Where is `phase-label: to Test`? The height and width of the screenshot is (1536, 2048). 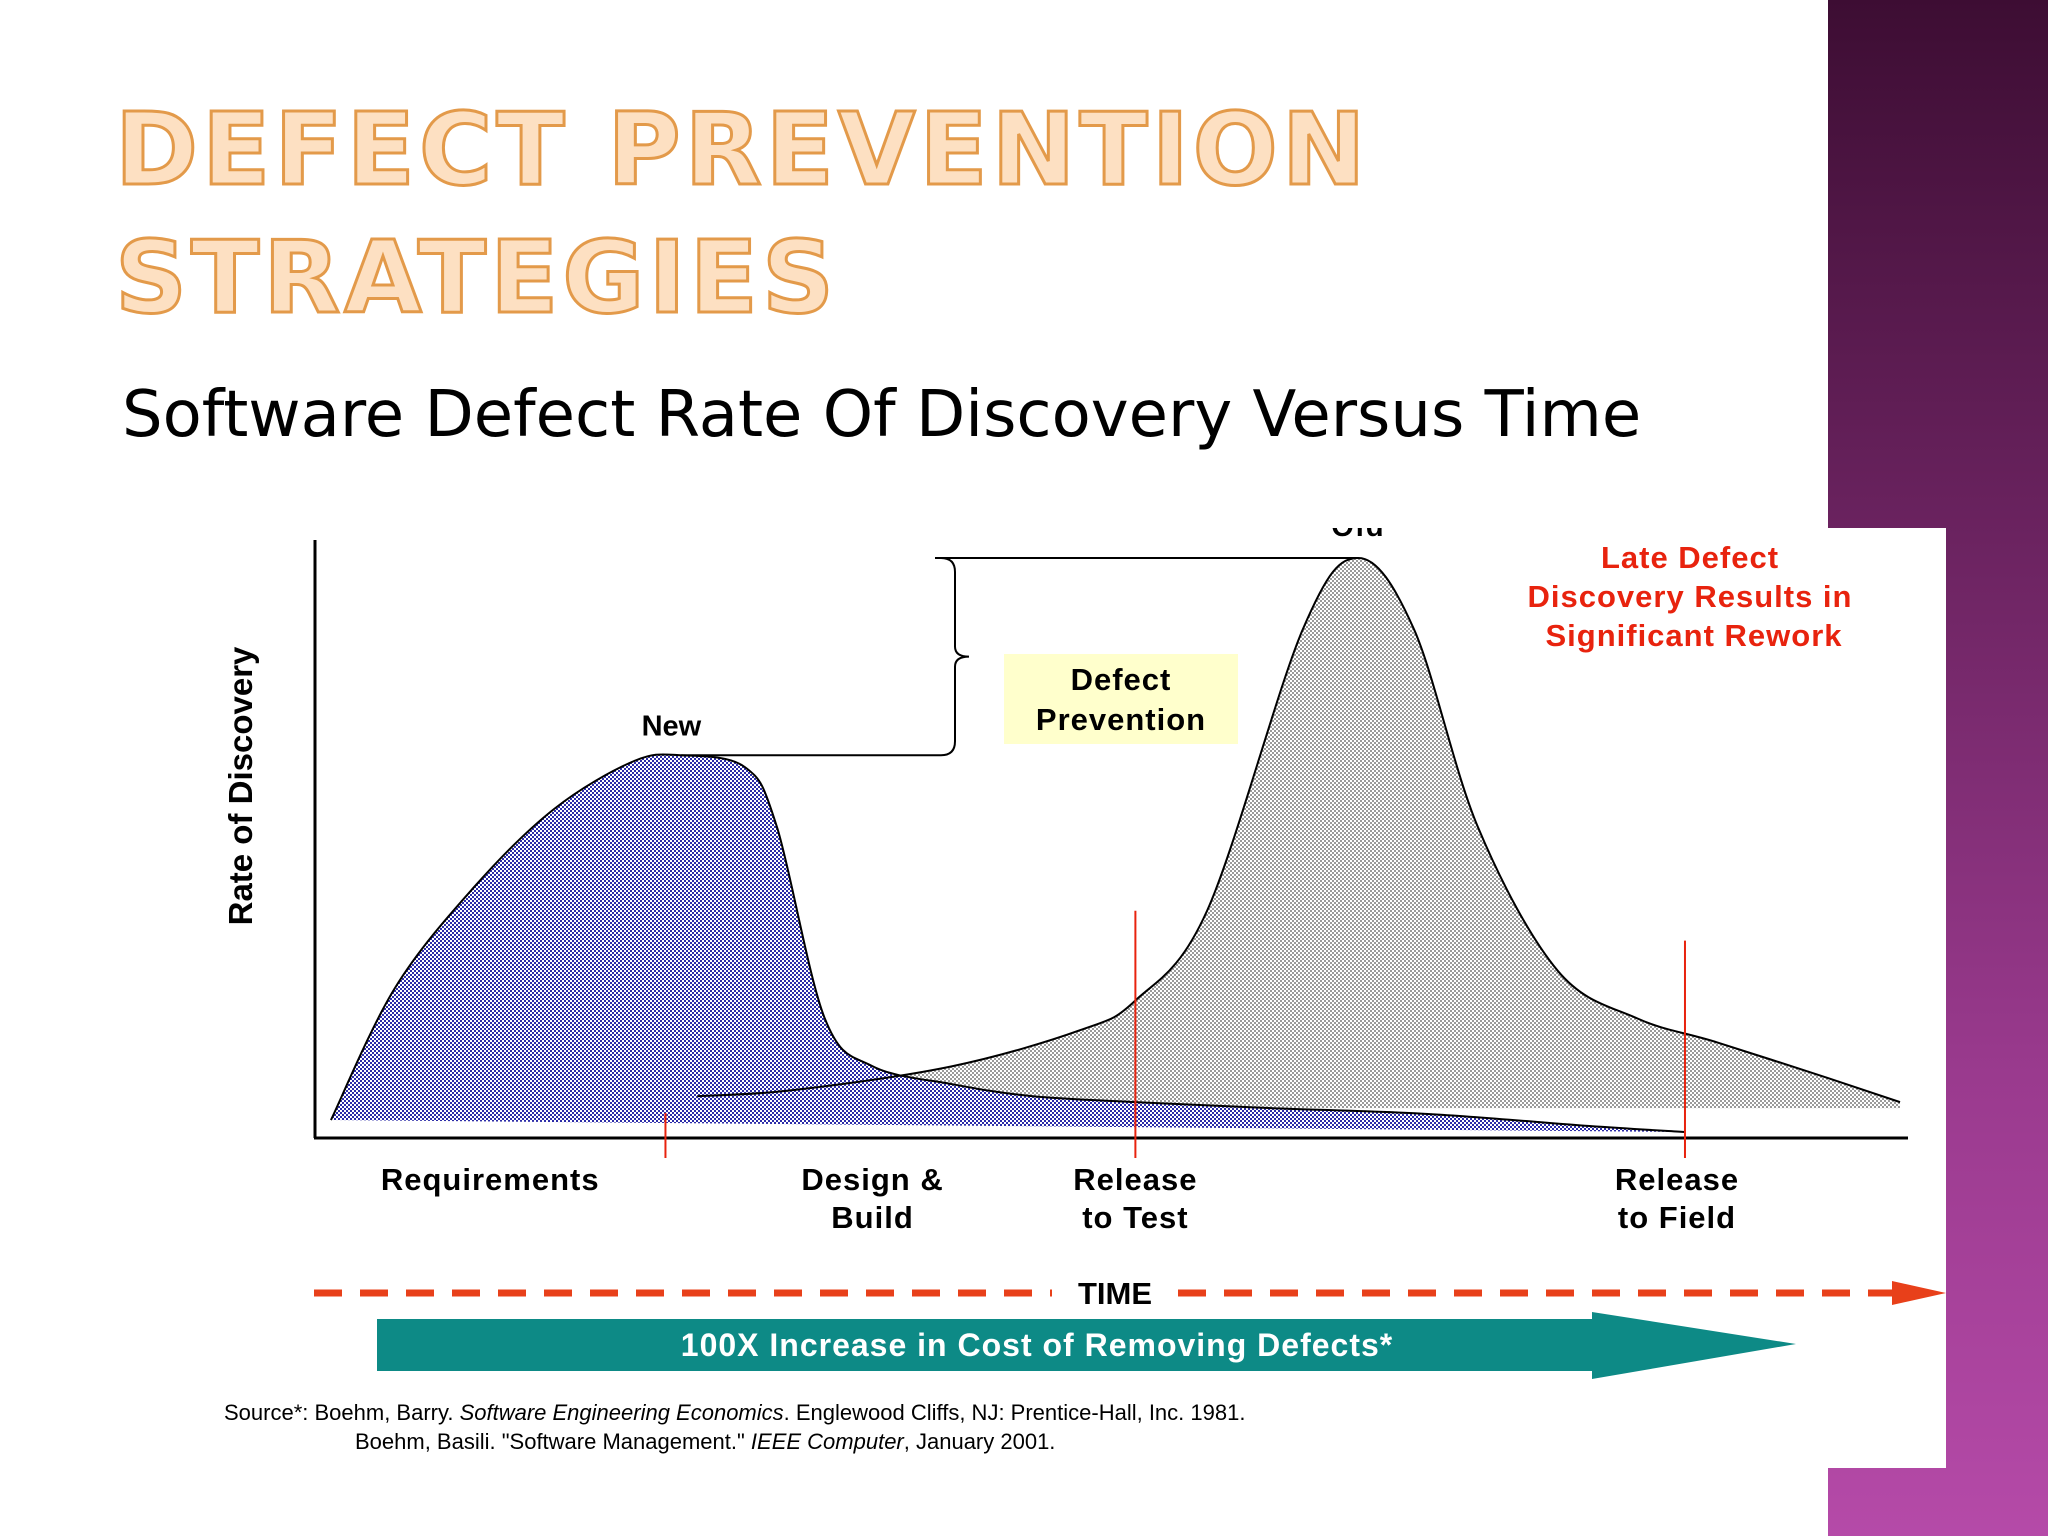
phase-label: to Test is located at coordinates (1135, 1217).